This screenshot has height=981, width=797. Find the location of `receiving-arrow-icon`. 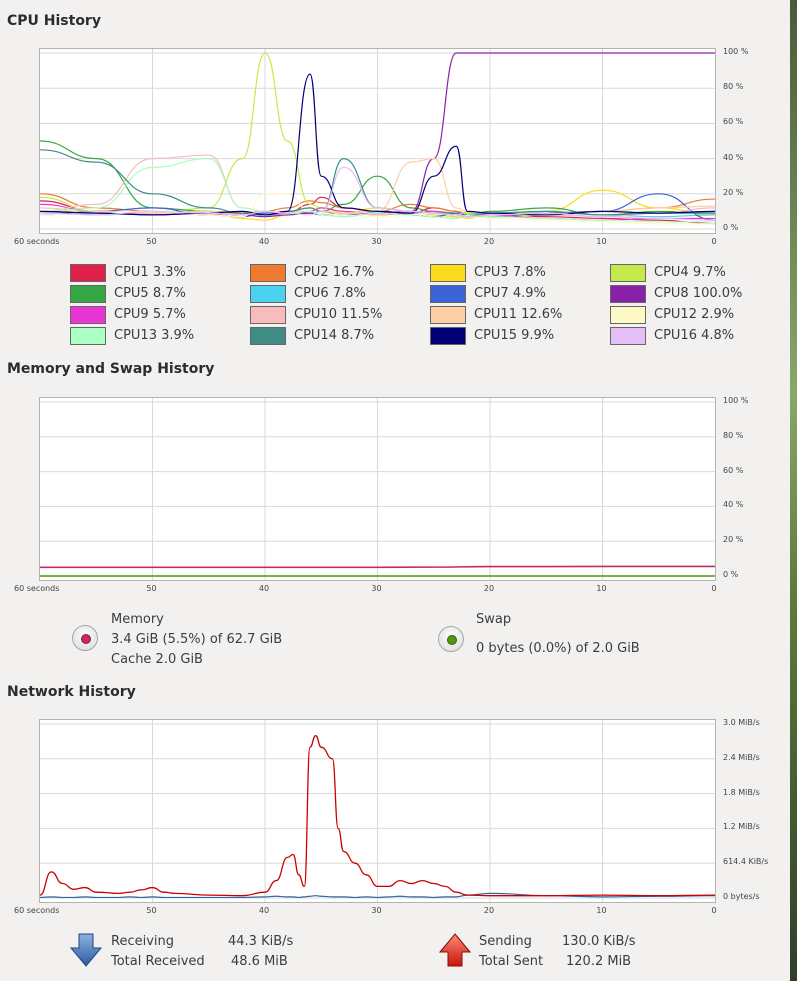

receiving-arrow-icon is located at coordinates (86, 950).